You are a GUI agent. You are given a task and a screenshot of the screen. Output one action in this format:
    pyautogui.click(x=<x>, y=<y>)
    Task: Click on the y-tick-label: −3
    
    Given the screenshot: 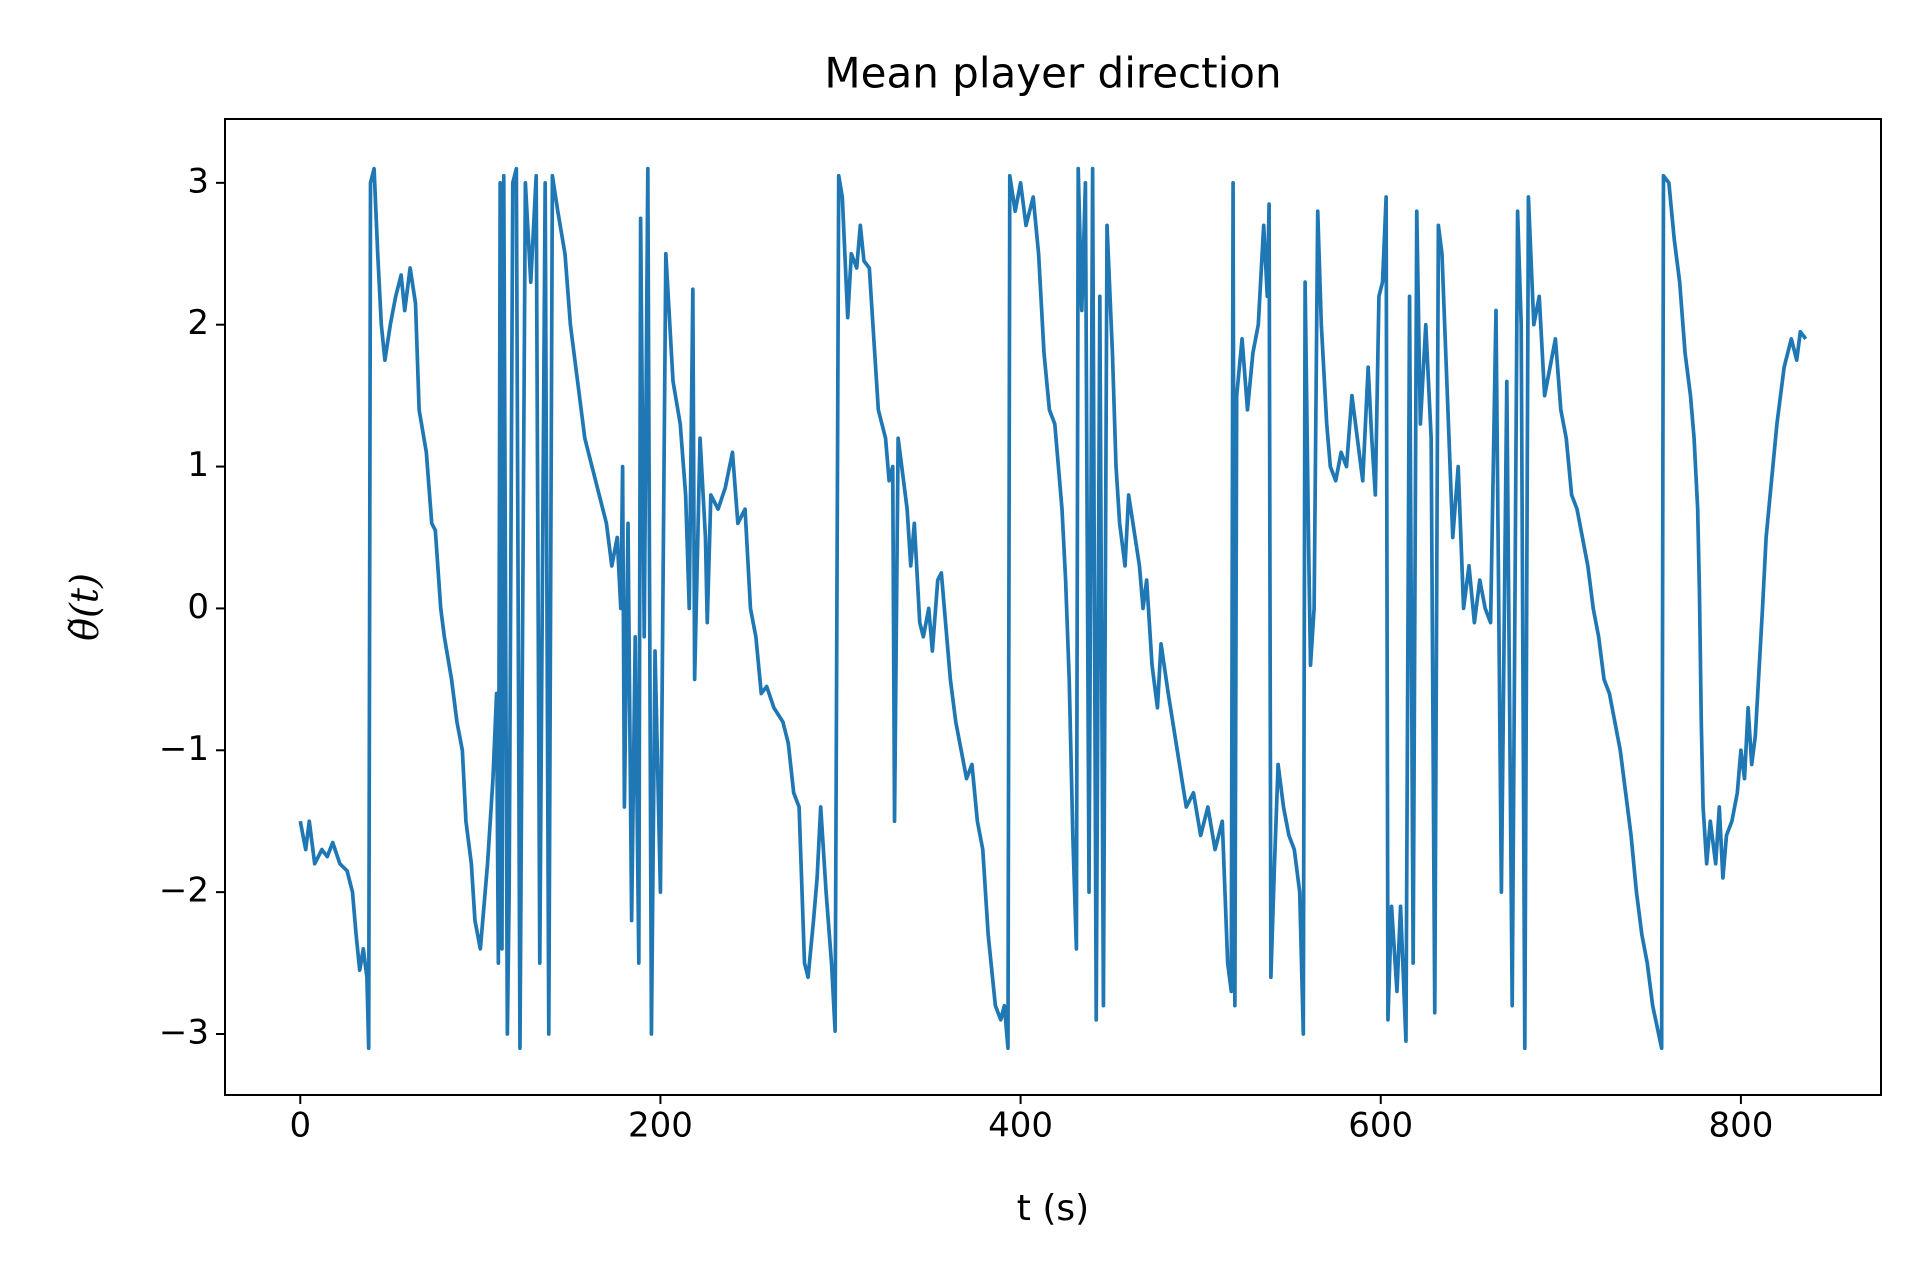 What is the action you would take?
    pyautogui.click(x=184, y=1033)
    